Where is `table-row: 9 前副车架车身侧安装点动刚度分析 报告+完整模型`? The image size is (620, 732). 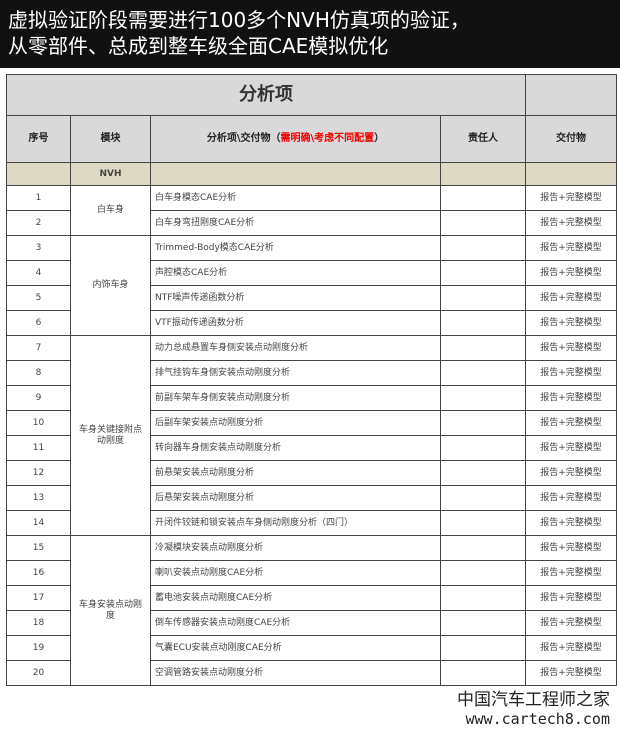
table-row: 9 前副车架车身侧安装点动刚度分析 报告+完整模型 is located at coordinates (311, 398).